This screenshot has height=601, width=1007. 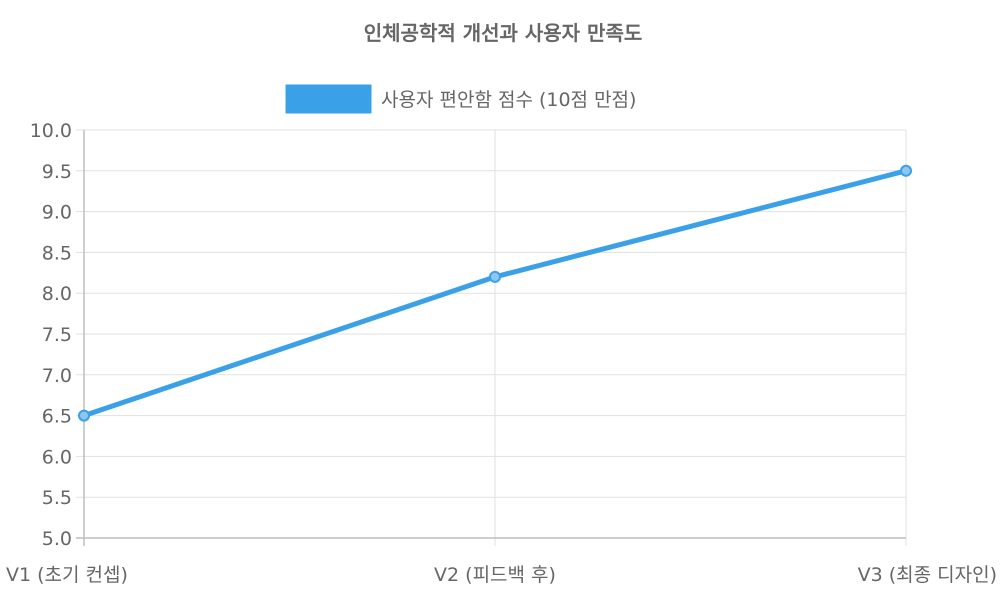 What do you see at coordinates (57, 294) in the screenshot?
I see `y-tick-label: 8.0` at bounding box center [57, 294].